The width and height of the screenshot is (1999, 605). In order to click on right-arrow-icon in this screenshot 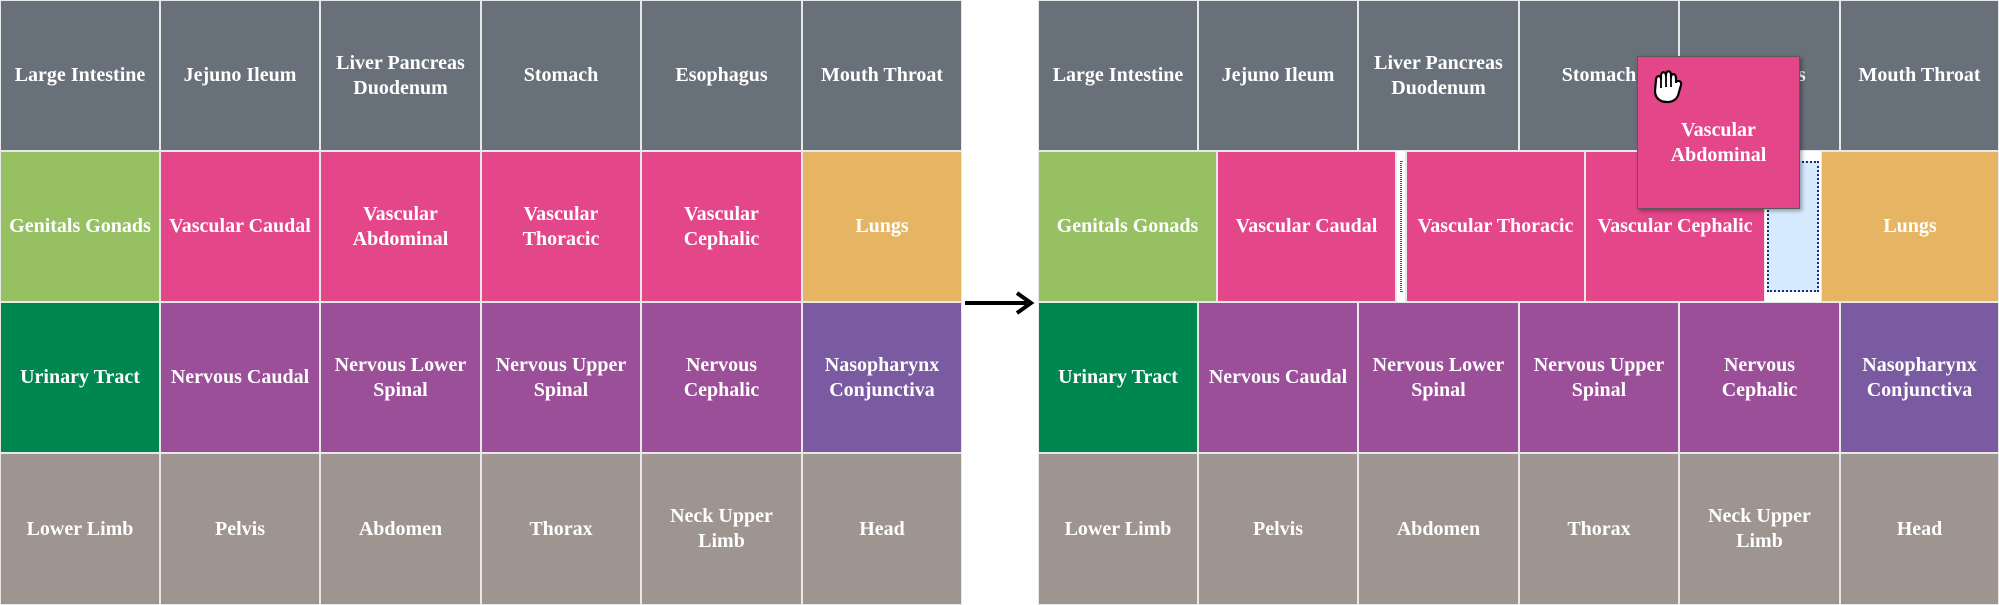, I will do `click(1000, 303)`.